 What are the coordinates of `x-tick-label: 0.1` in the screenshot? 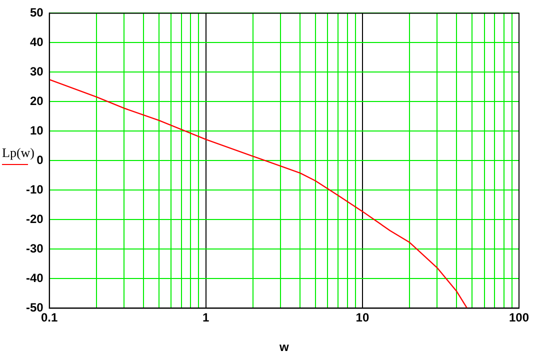 It's located at (49, 317).